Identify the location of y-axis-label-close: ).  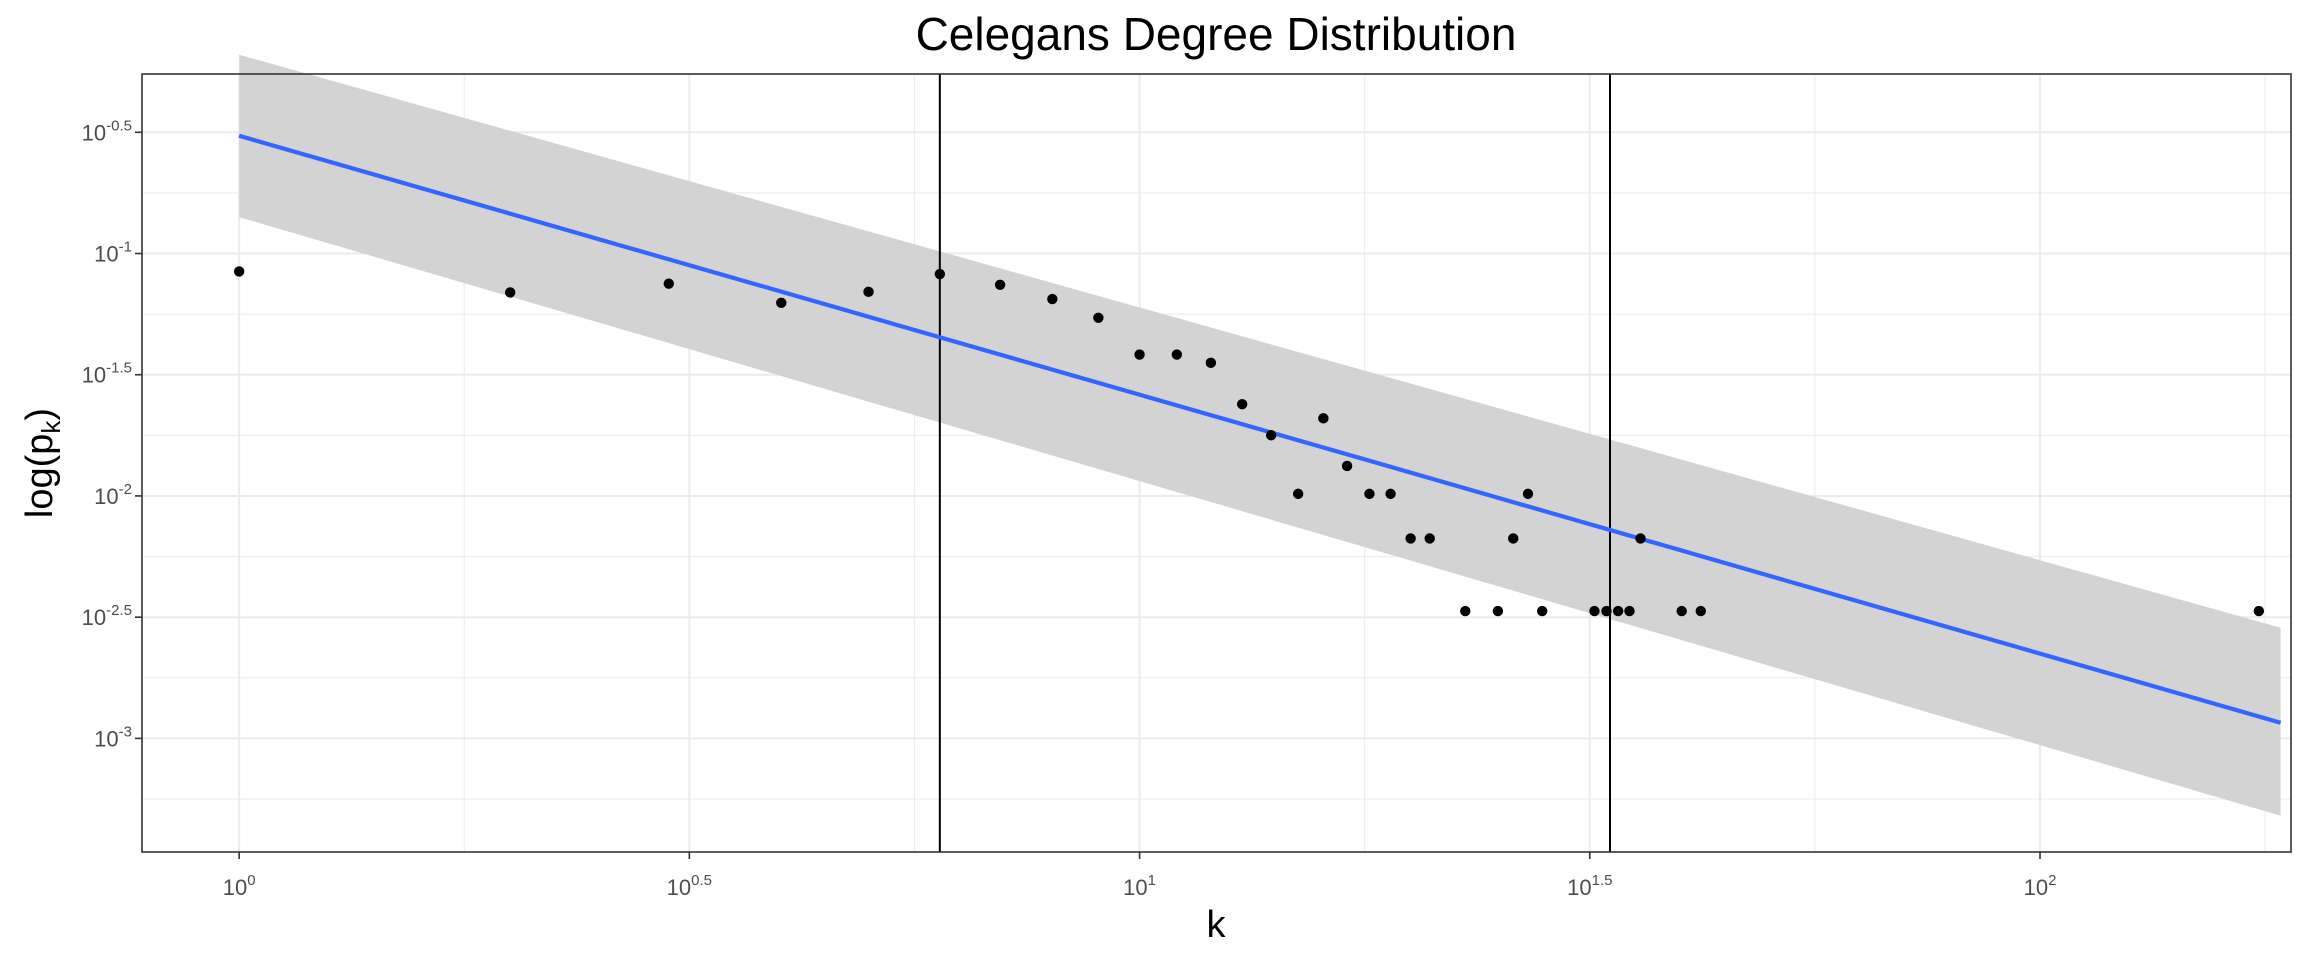
(40, 414).